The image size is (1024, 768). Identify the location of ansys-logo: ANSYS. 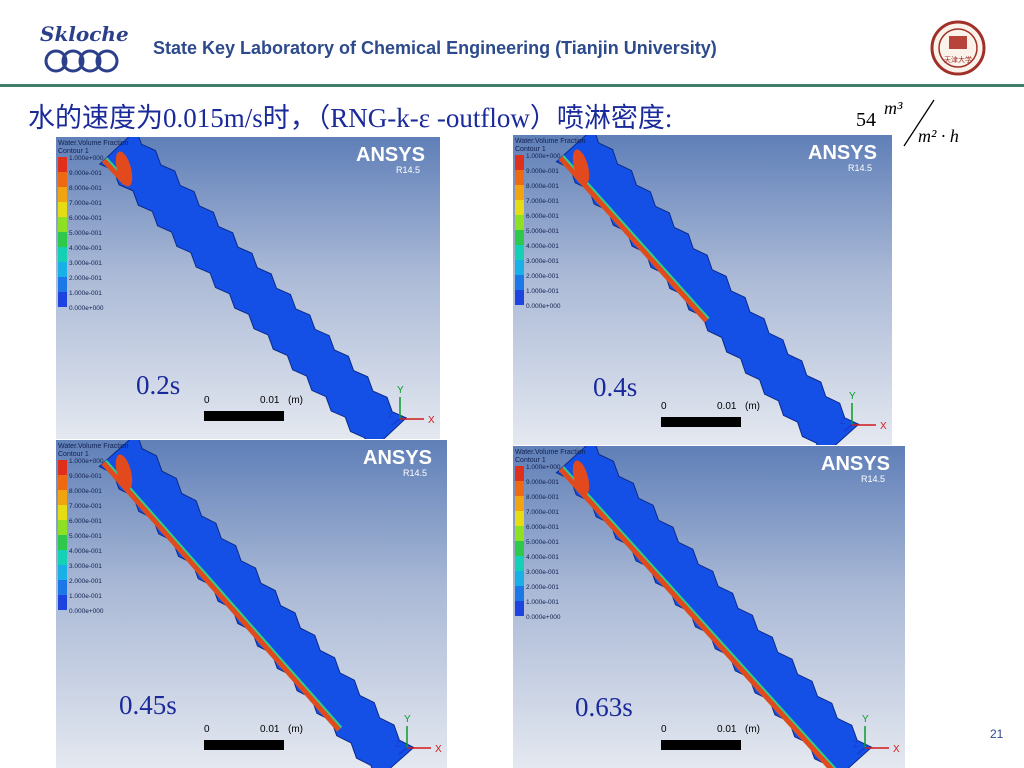
(397, 458).